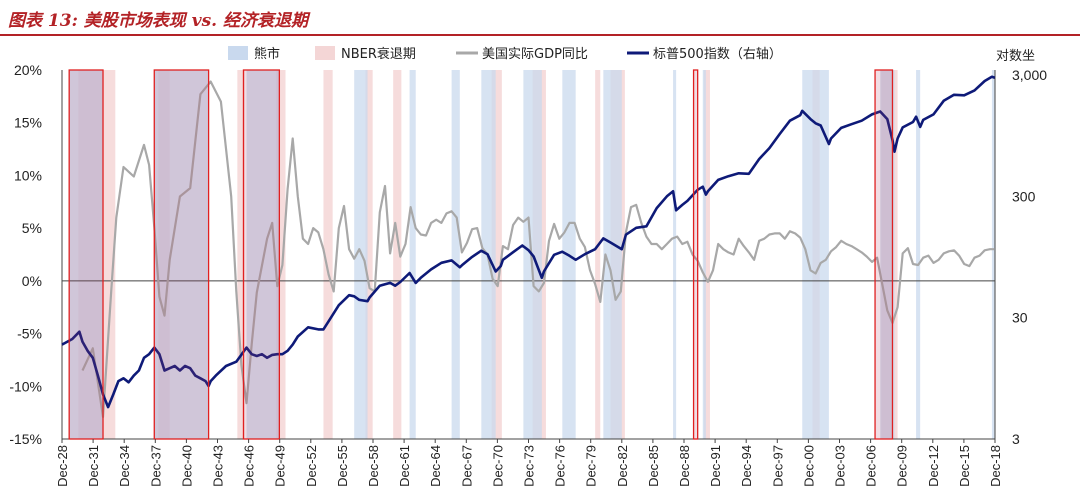 This screenshot has width=1080, height=504. What do you see at coordinates (28, 123) in the screenshot?
I see `y-left-tick-label: 15%` at bounding box center [28, 123].